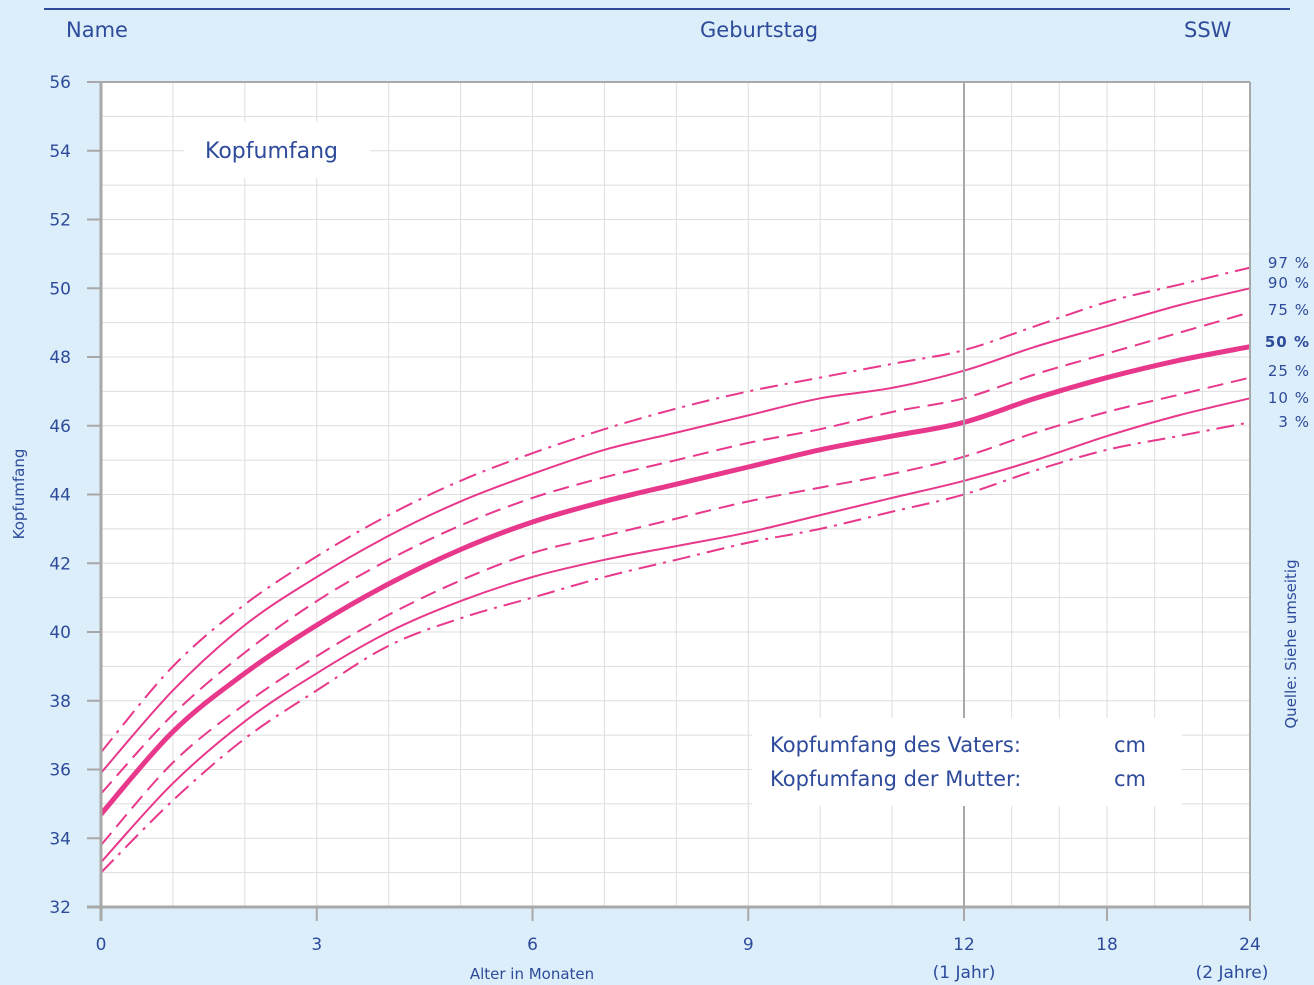  I want to click on x-tick-sublabel: (1 Jahr), so click(964, 973).